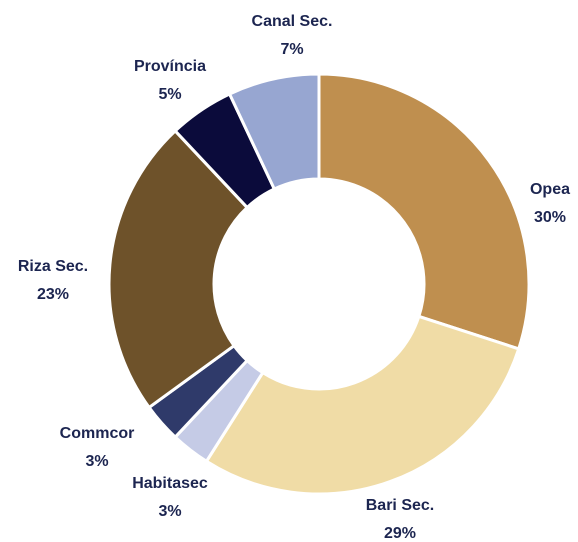 This screenshot has width=578, height=542. What do you see at coordinates (170, 66) in the screenshot?
I see `category-label: Província` at bounding box center [170, 66].